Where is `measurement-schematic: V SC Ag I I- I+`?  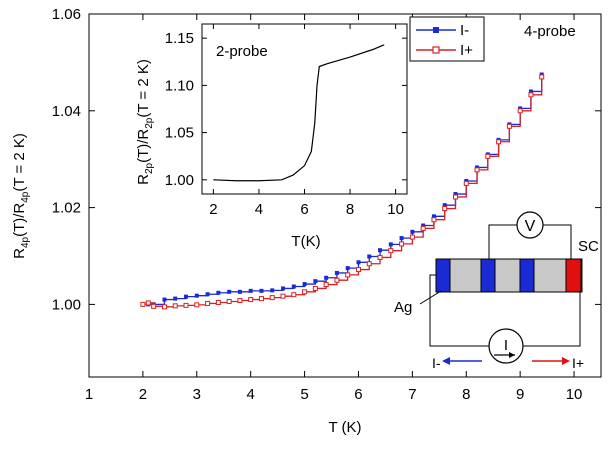
measurement-schematic: V SC Ag I I- I+ is located at coordinates (496, 291).